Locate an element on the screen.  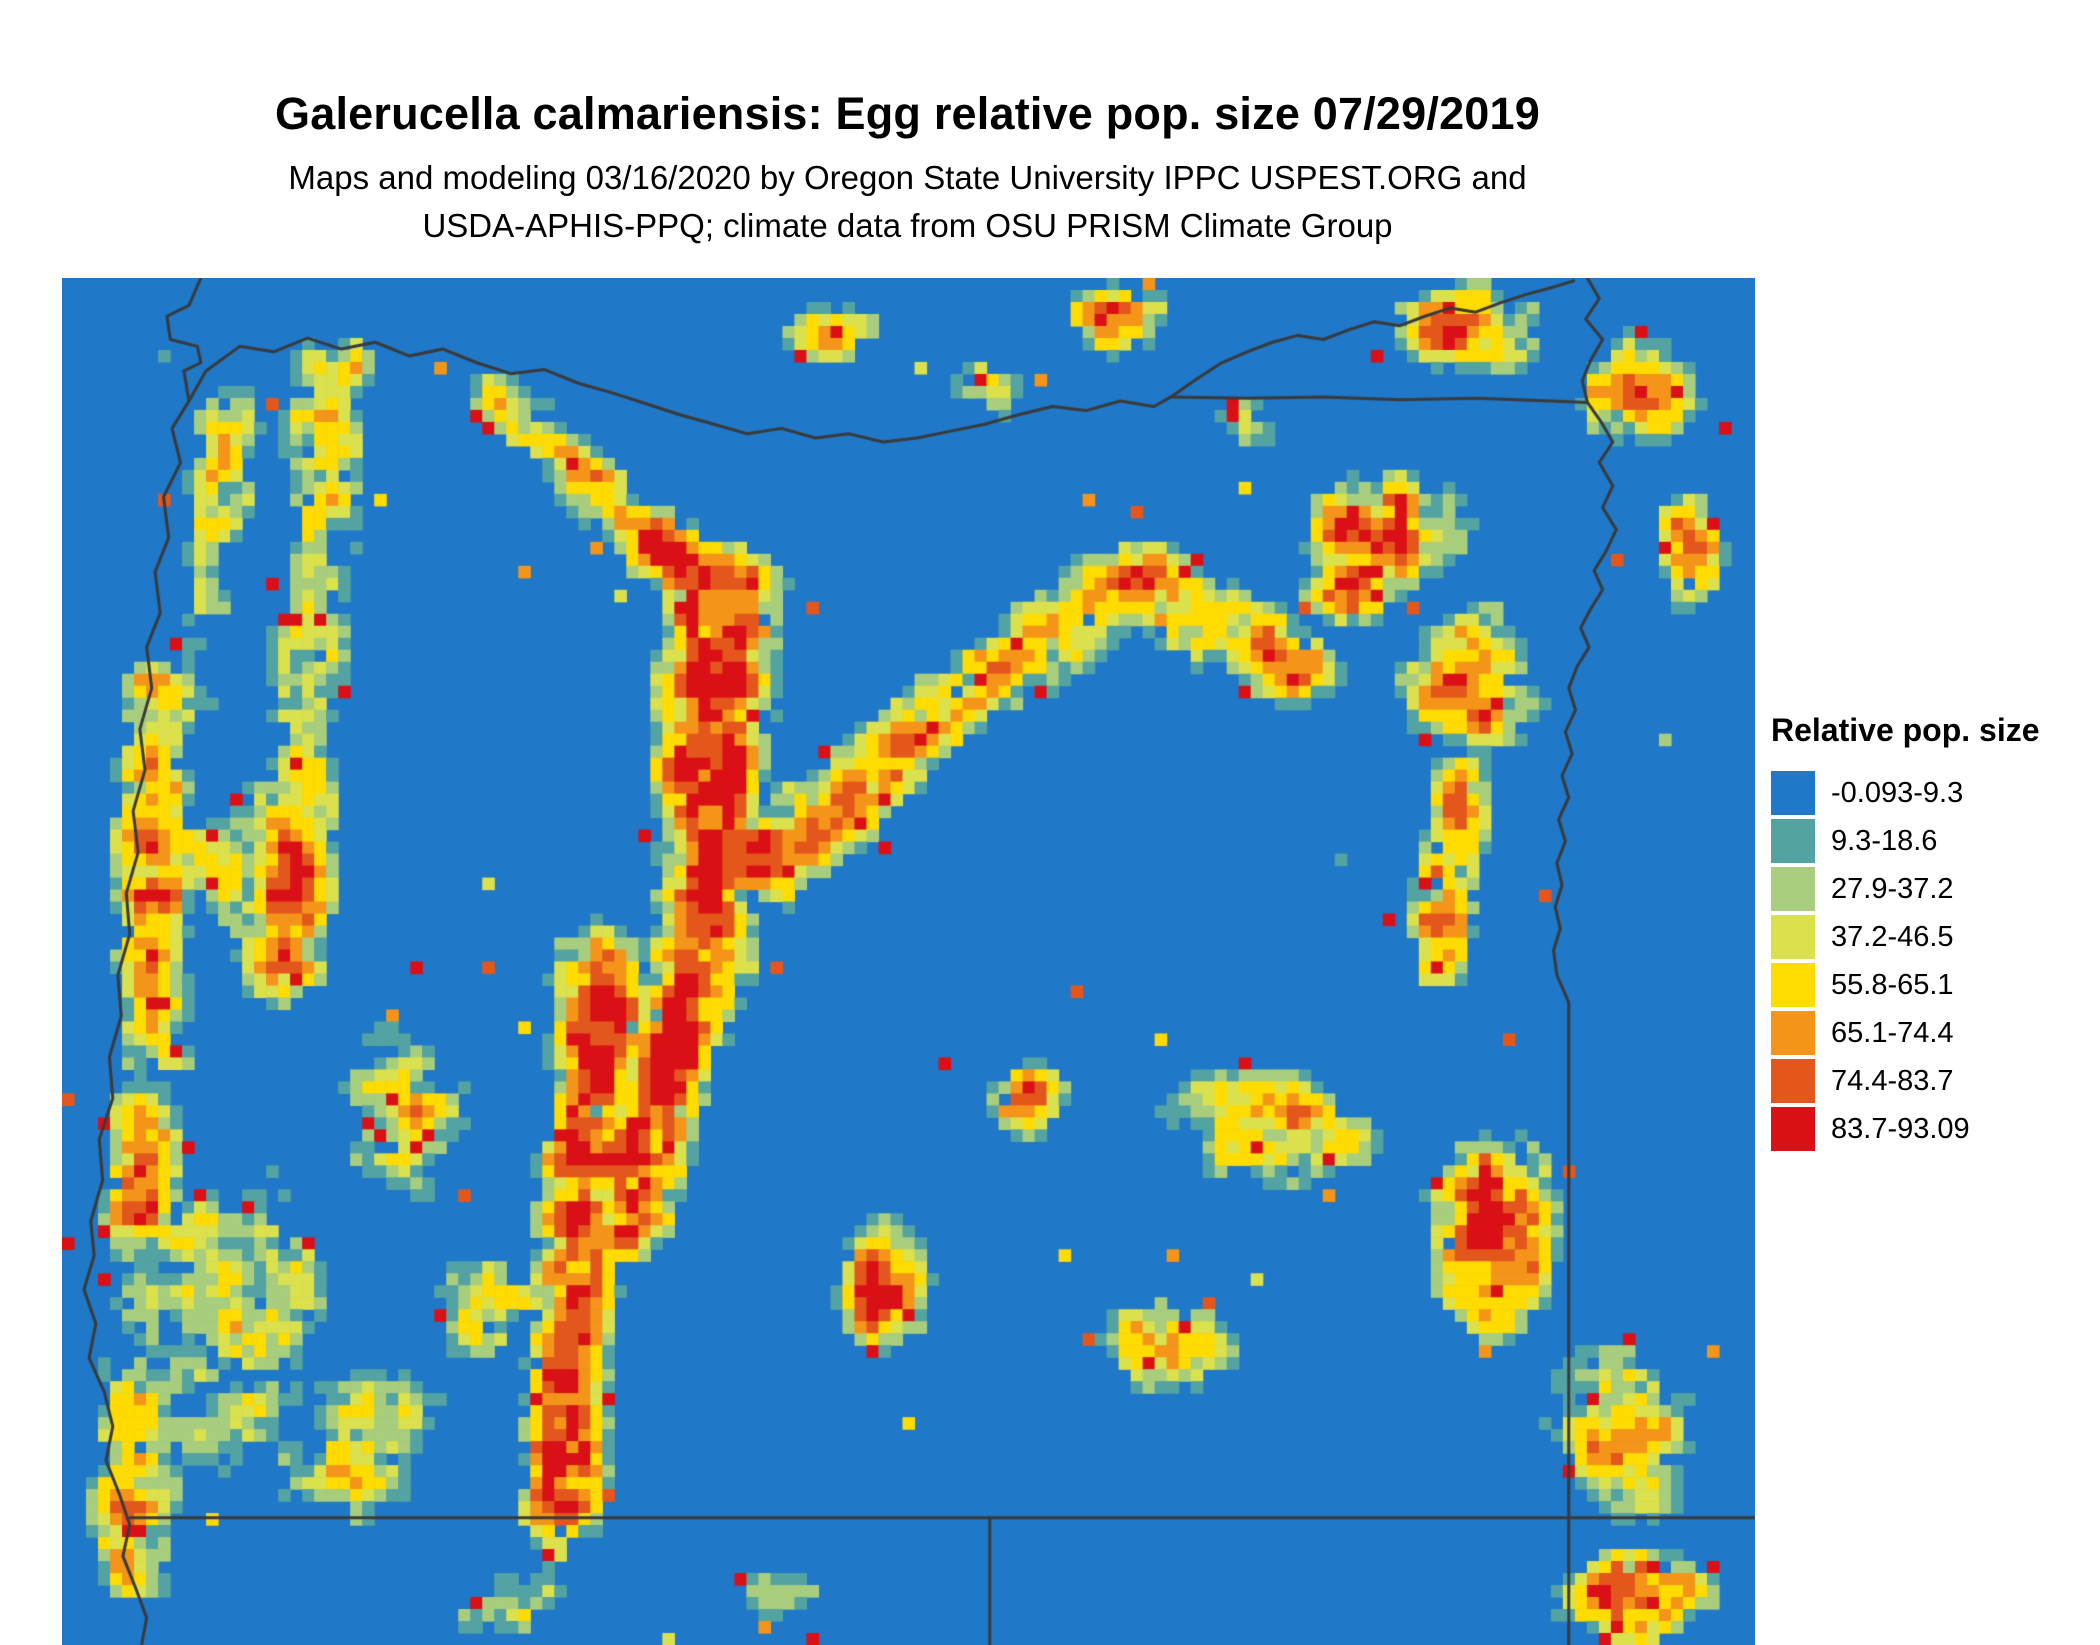
legend-entry: 9.3-18.6 is located at coordinates (1931, 841).